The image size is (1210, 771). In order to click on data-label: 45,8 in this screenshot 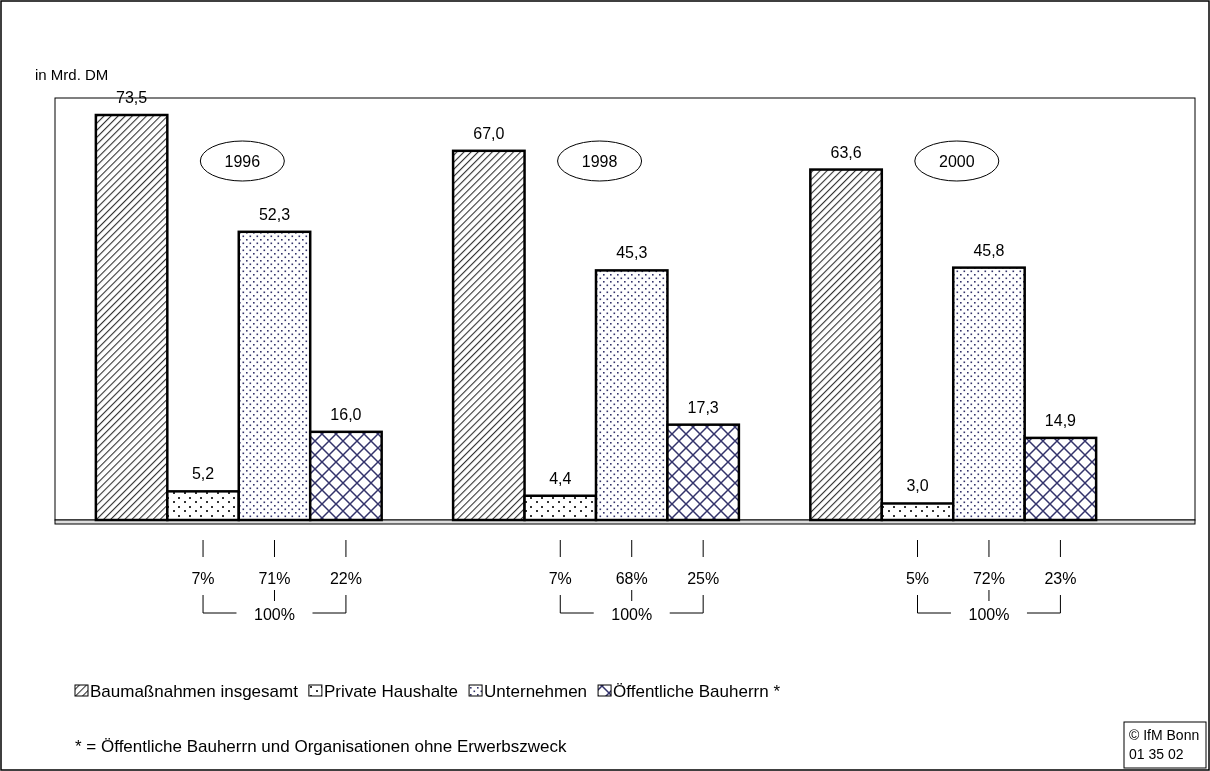, I will do `click(989, 250)`.